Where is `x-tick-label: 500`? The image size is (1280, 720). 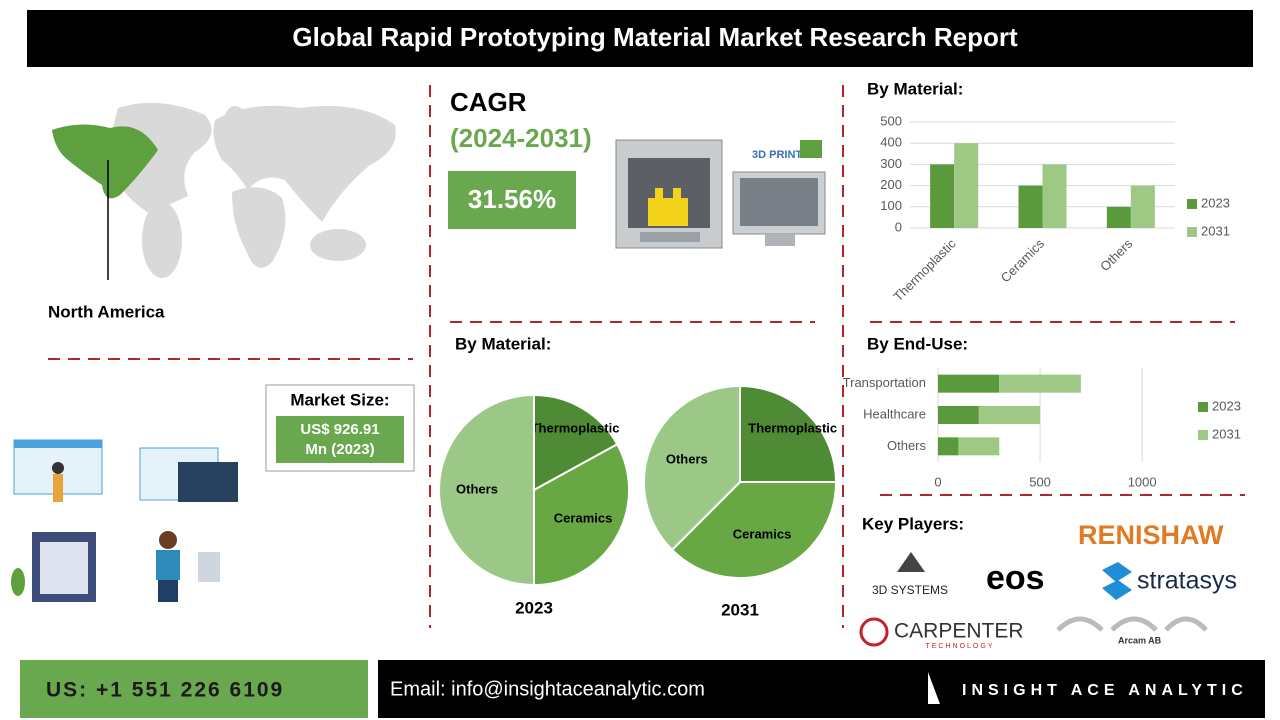 x-tick-label: 500 is located at coordinates (1040, 481).